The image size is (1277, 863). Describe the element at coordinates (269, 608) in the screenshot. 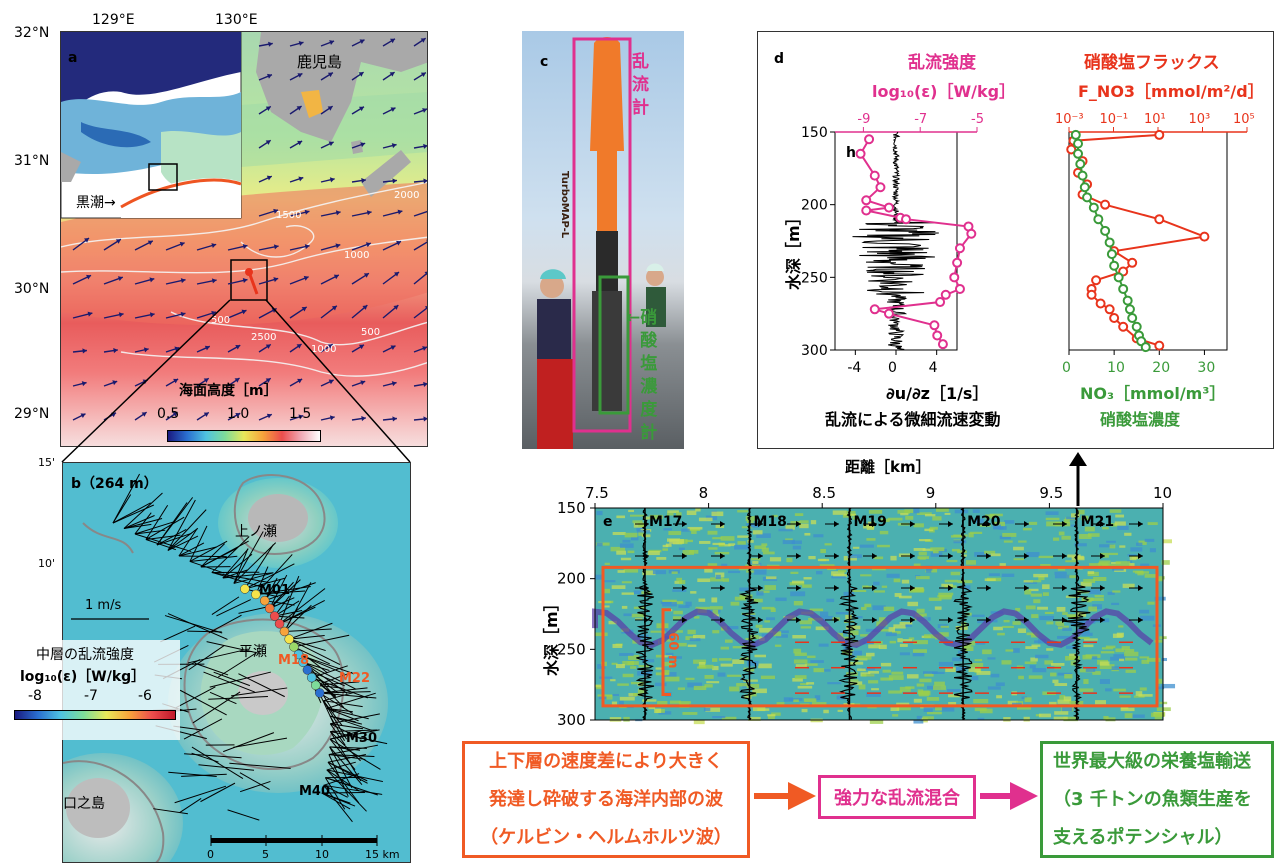

I see `station-dot` at that location.